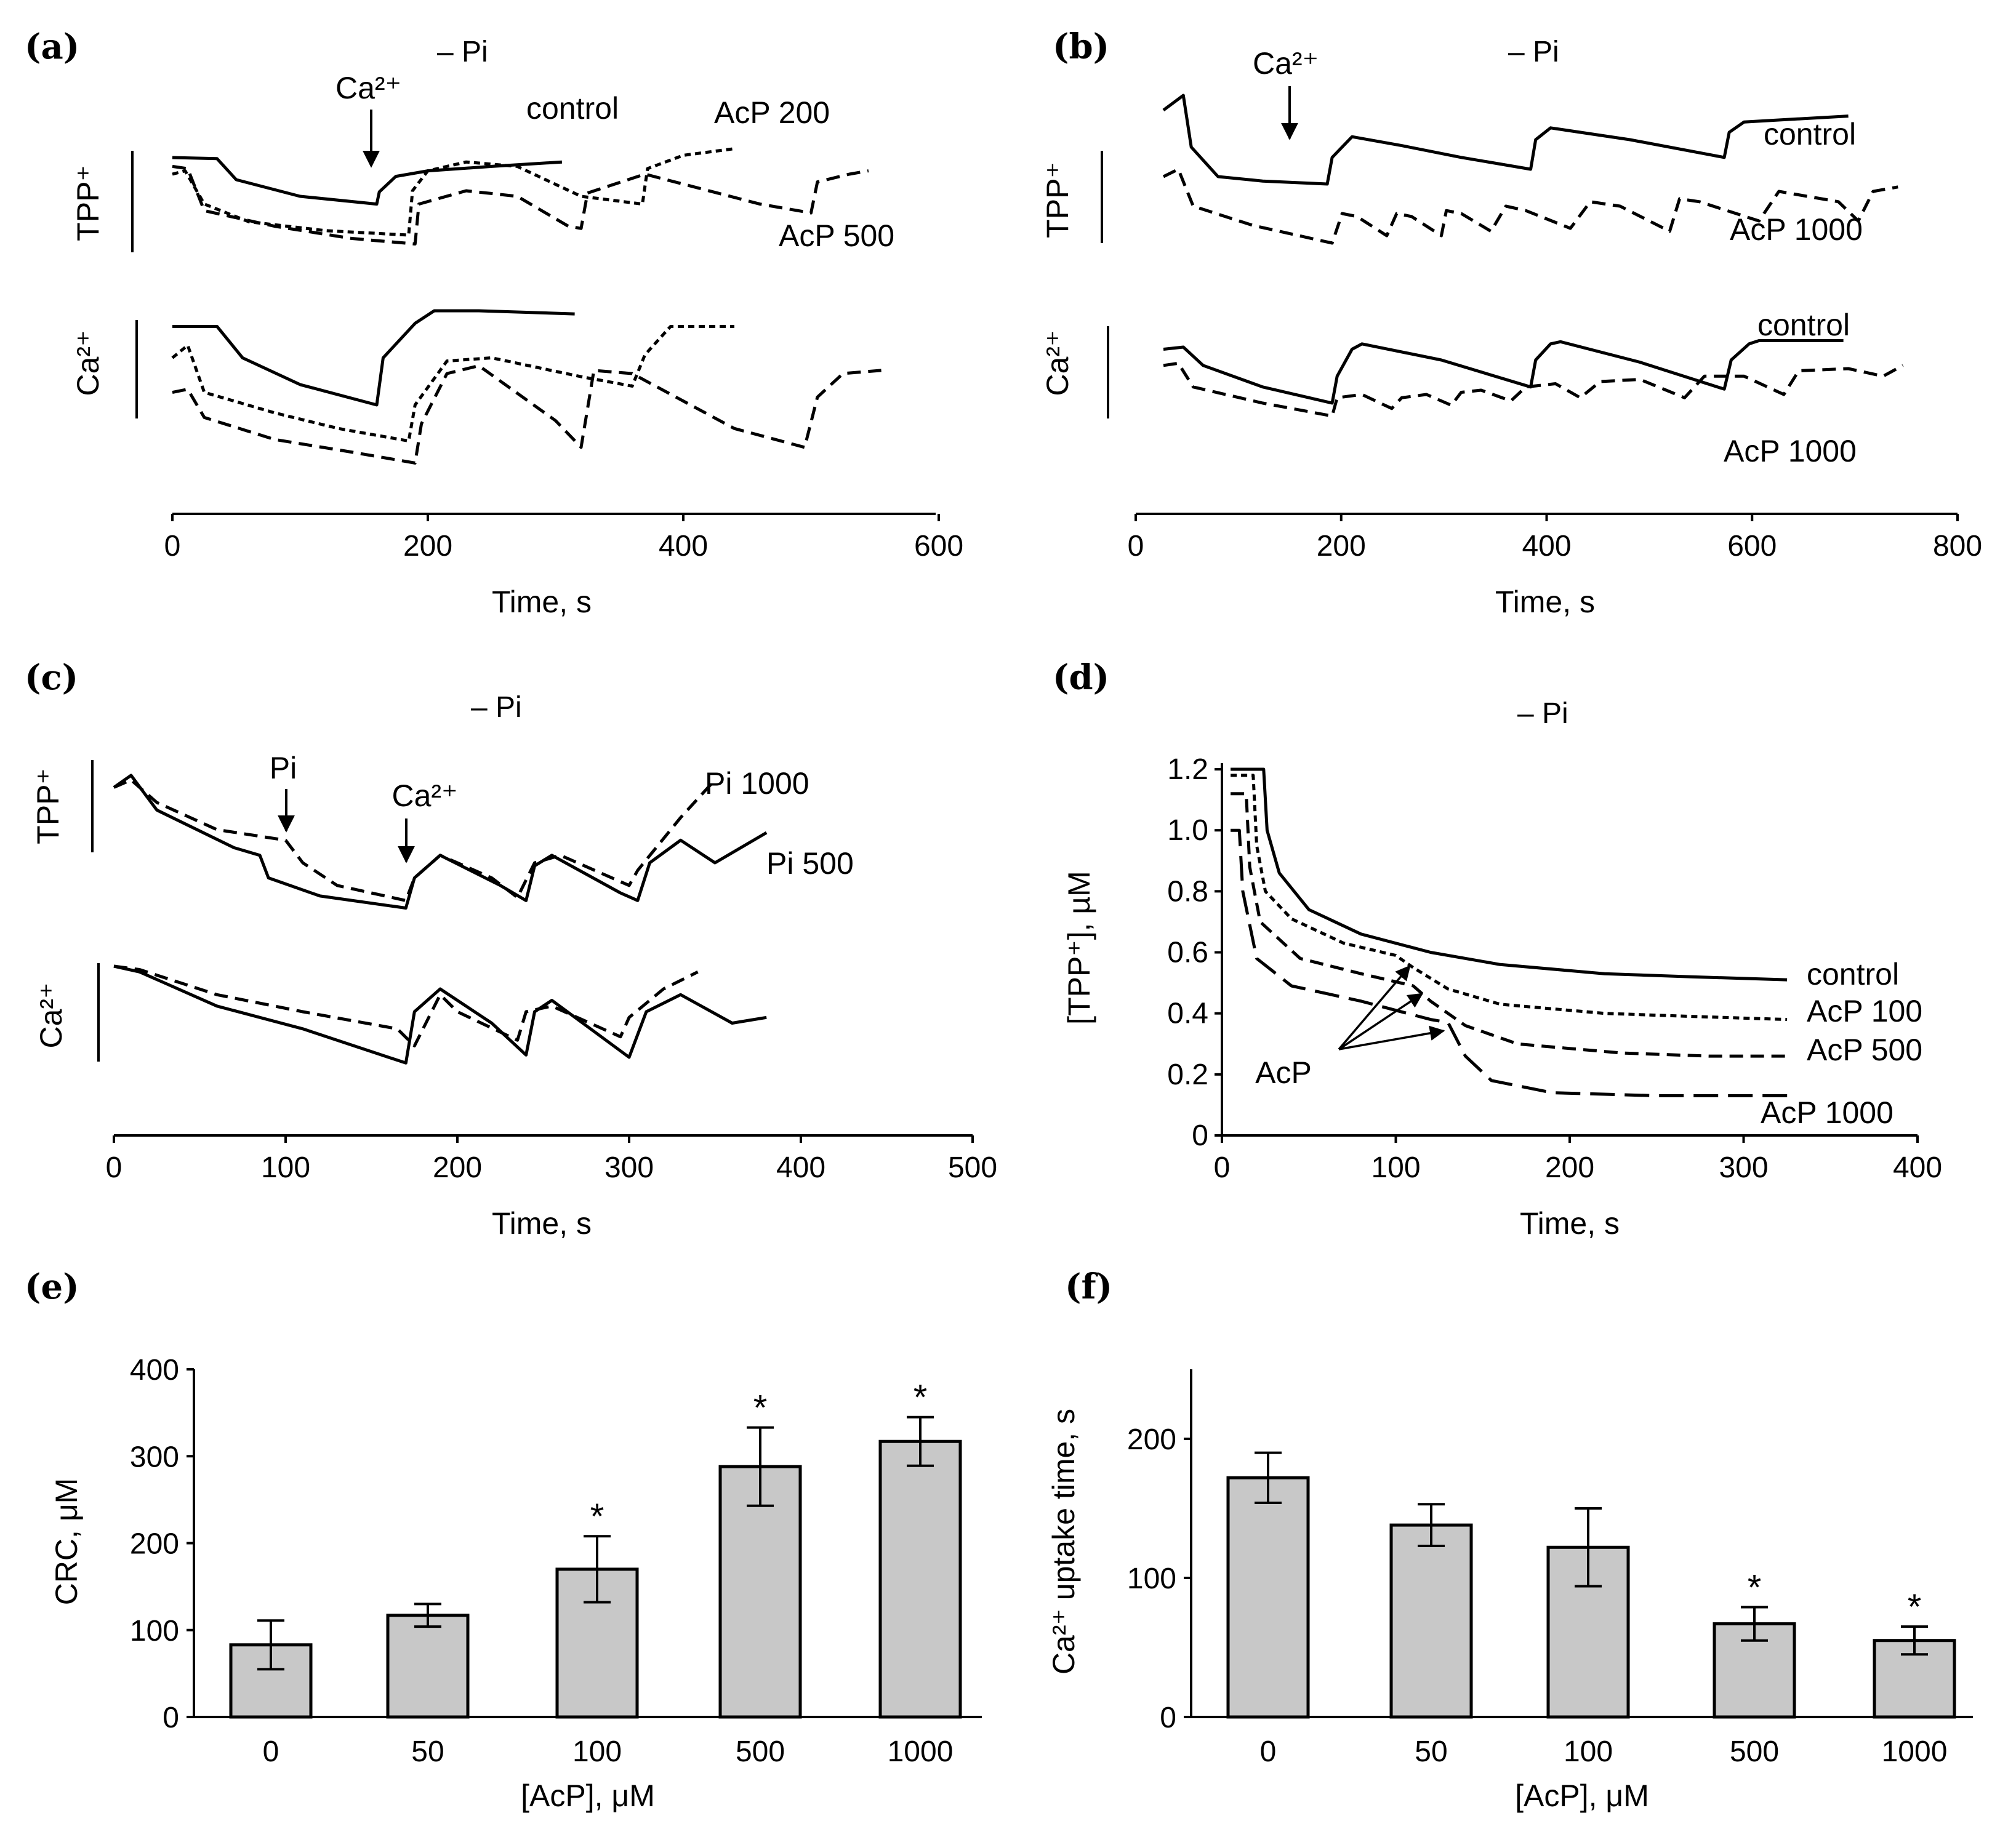  What do you see at coordinates (1790, 451) in the screenshot?
I see `panel-b-label-acp1000-ca: AcP 1000` at bounding box center [1790, 451].